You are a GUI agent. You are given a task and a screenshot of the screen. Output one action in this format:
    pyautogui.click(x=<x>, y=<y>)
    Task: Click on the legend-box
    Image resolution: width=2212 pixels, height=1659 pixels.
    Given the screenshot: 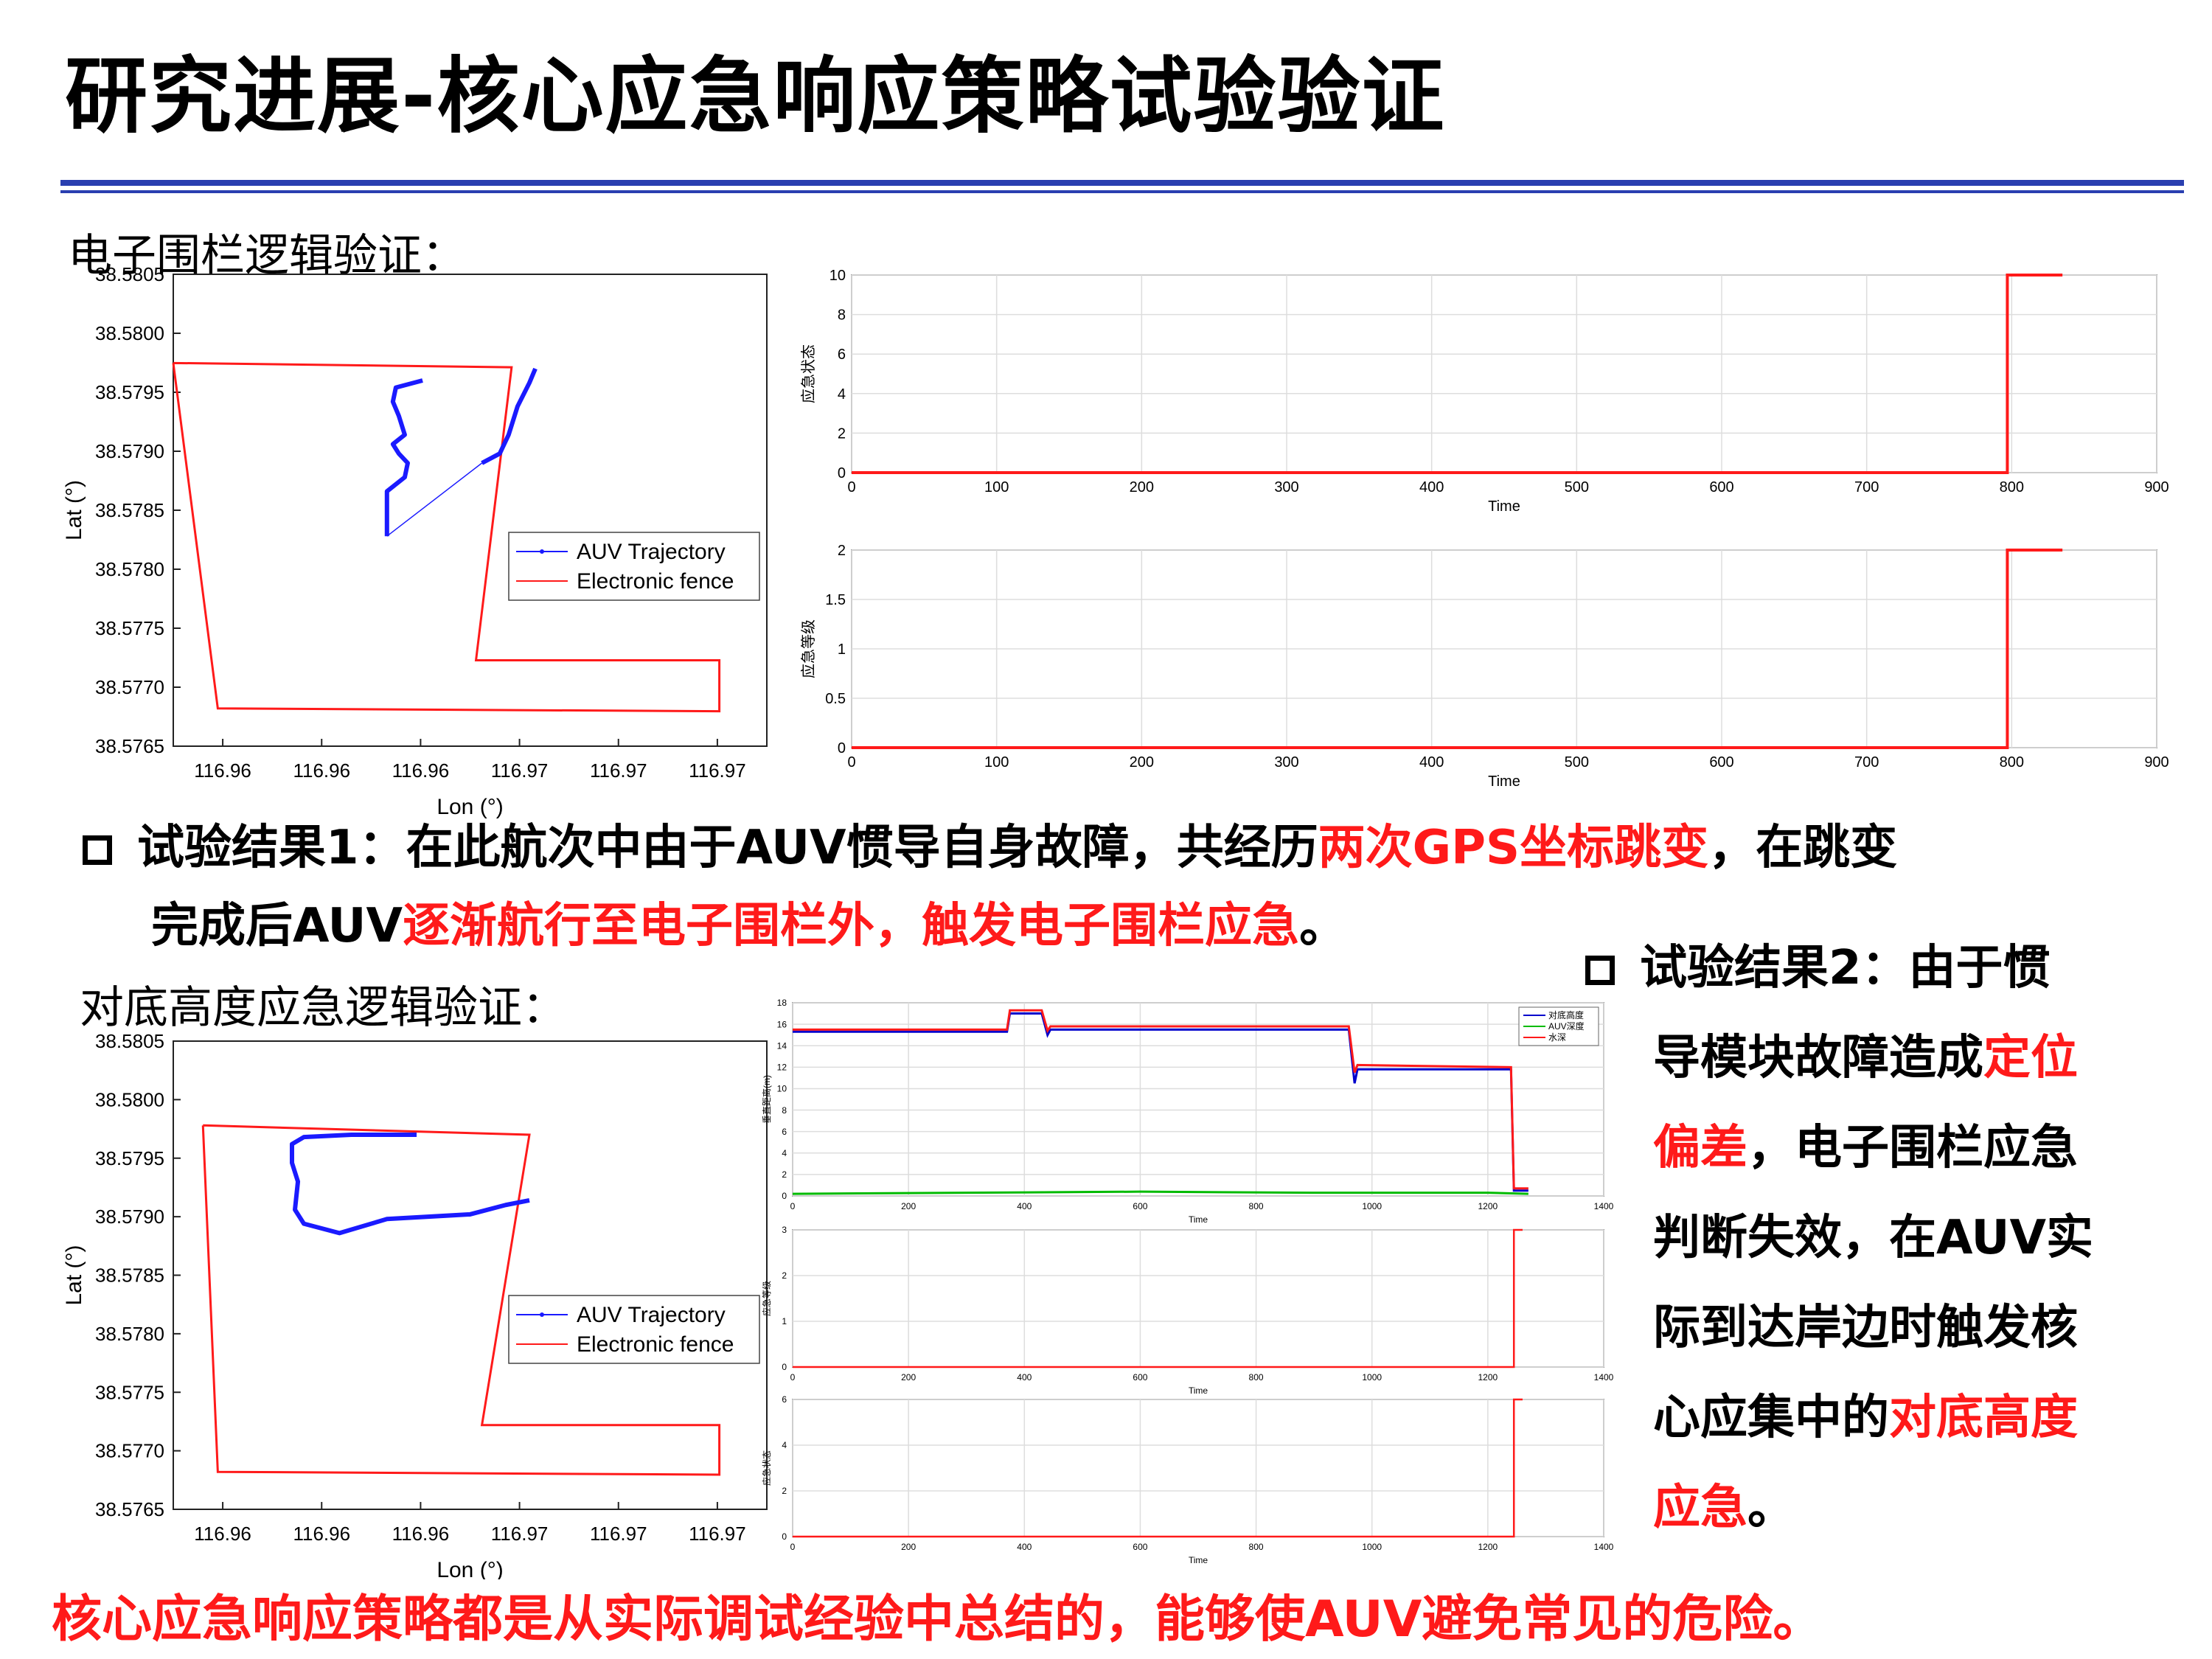 What is the action you would take?
    pyautogui.click(x=634, y=566)
    